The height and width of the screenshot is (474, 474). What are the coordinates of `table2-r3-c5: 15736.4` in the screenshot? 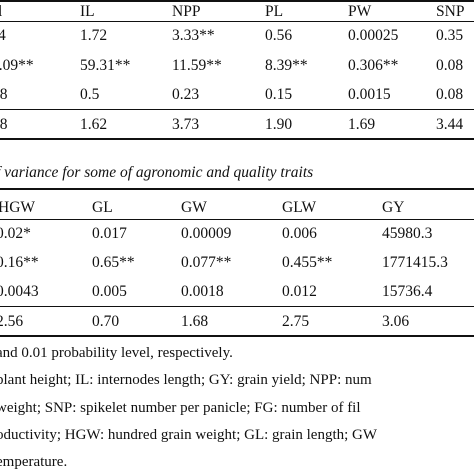 It's located at (407, 291).